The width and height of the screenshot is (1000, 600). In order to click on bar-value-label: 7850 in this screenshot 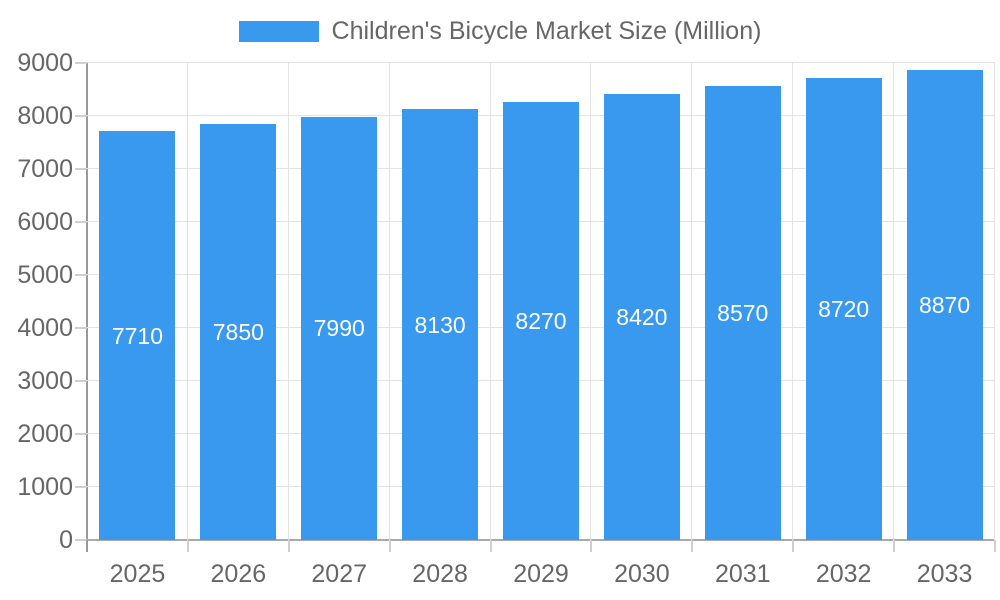, I will do `click(238, 331)`.